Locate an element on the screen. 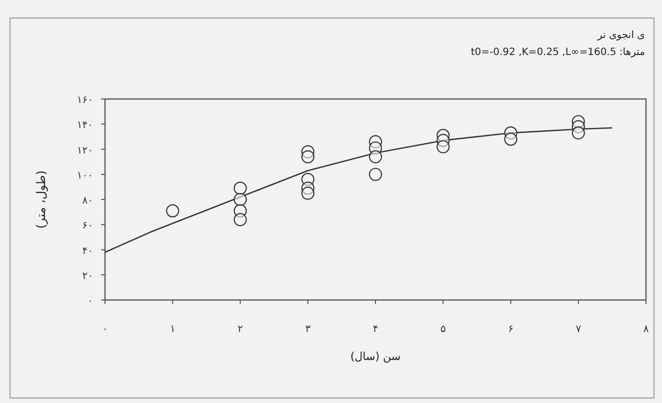 Image resolution: width=662 pixels, height=403 pixels. y-tick-label: ۱۰۰ is located at coordinates (84, 176).